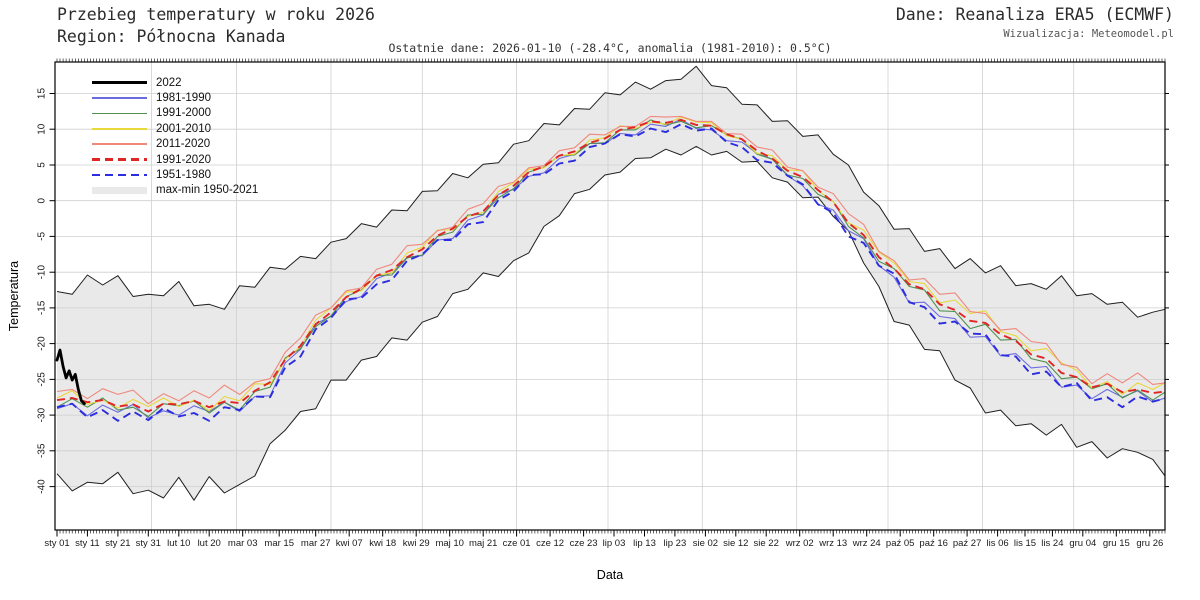  What do you see at coordinates (550, 543) in the screenshot?
I see `x-tick-label: cze 12` at bounding box center [550, 543].